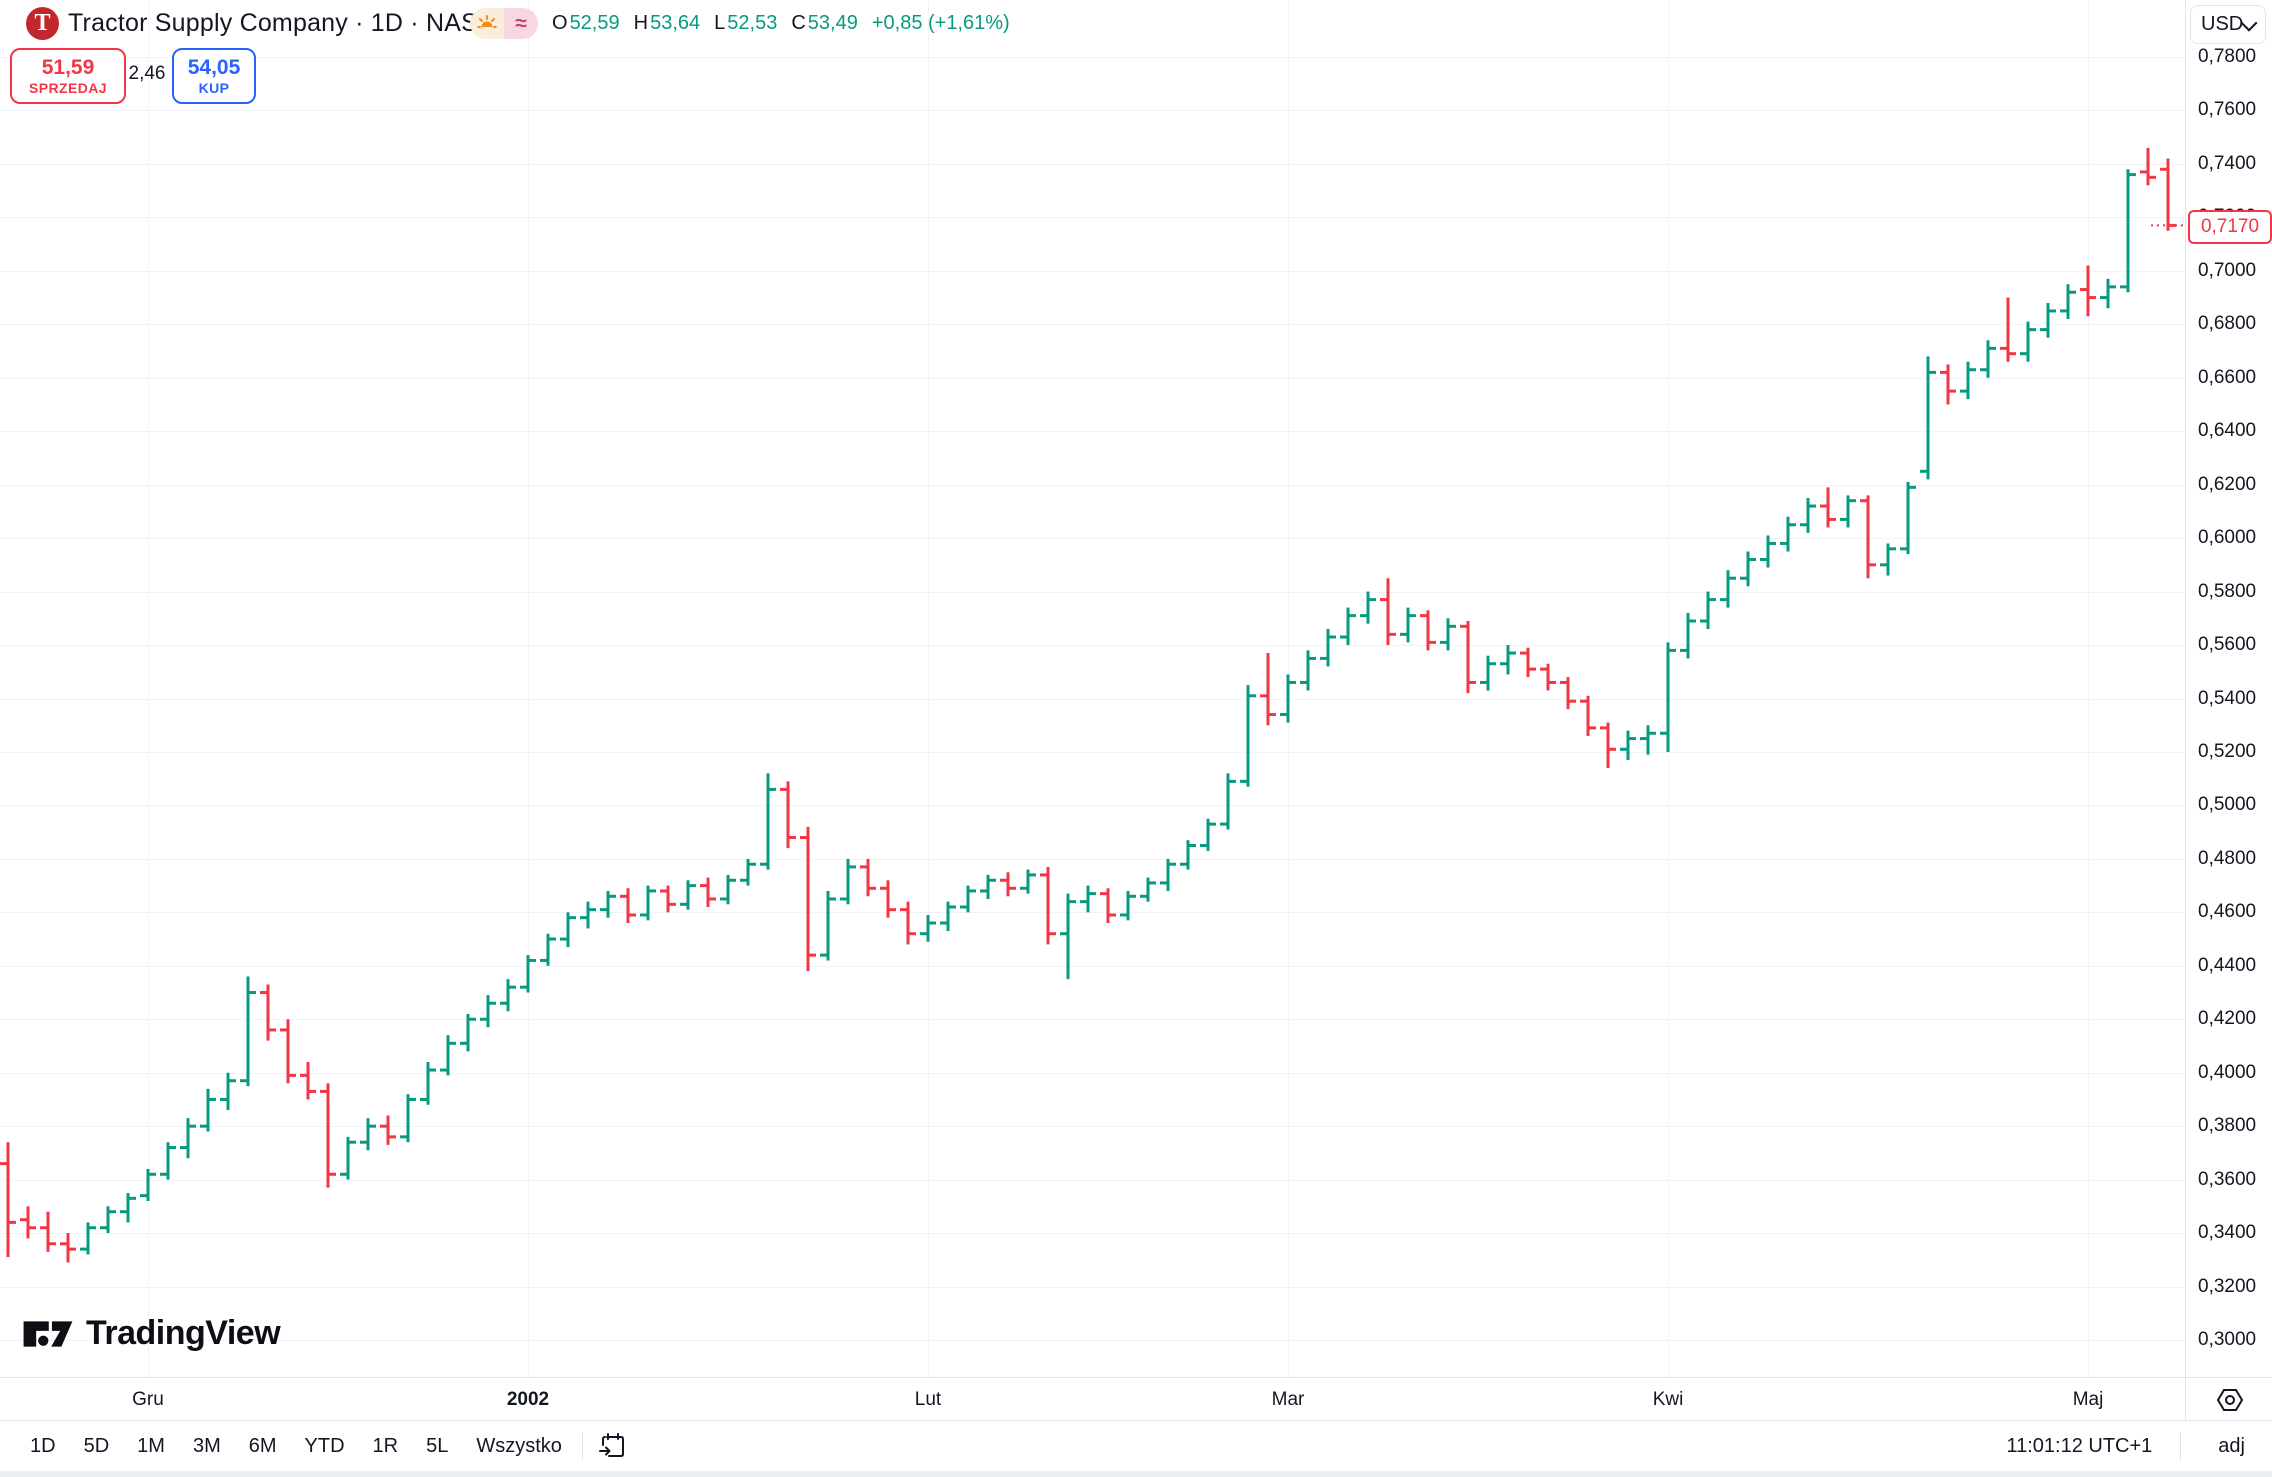 This screenshot has width=2272, height=1477. I want to click on symbol-logo-icon: T, so click(42, 23).